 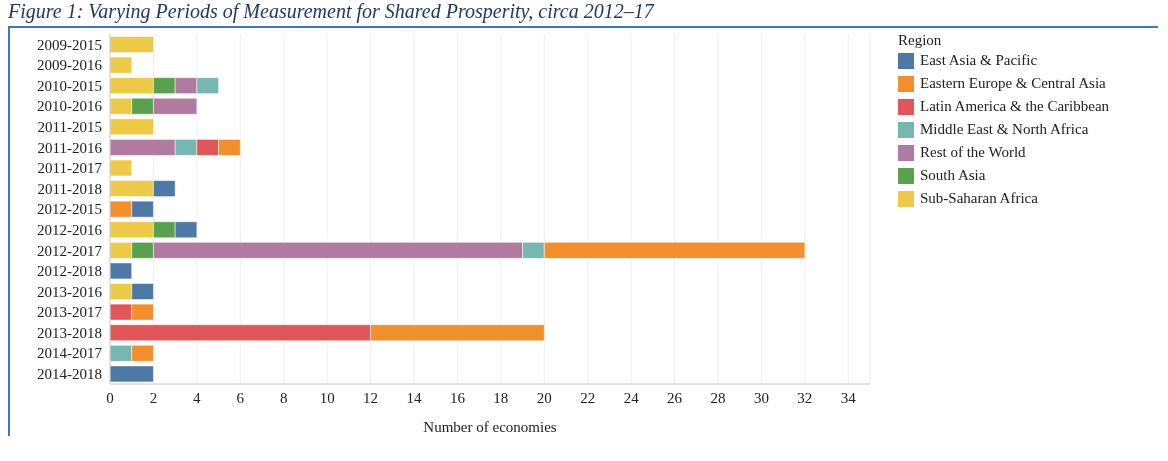 I want to click on x-tick-label: 4, so click(x=197, y=397).